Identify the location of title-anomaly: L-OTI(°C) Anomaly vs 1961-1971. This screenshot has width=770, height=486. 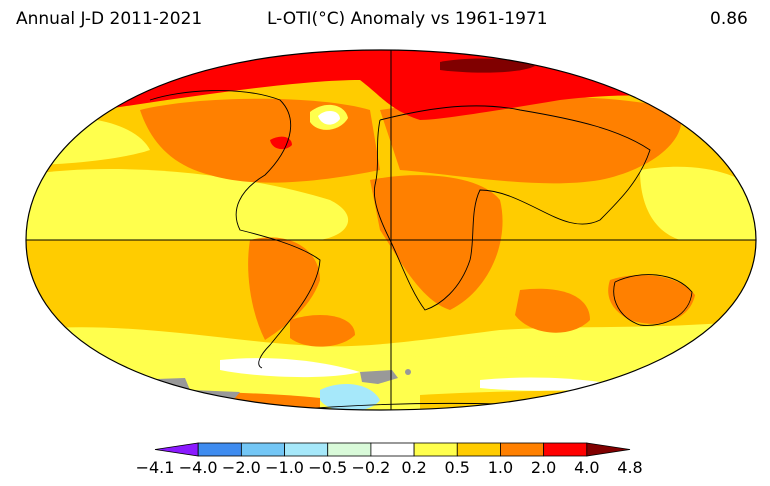
(407, 19).